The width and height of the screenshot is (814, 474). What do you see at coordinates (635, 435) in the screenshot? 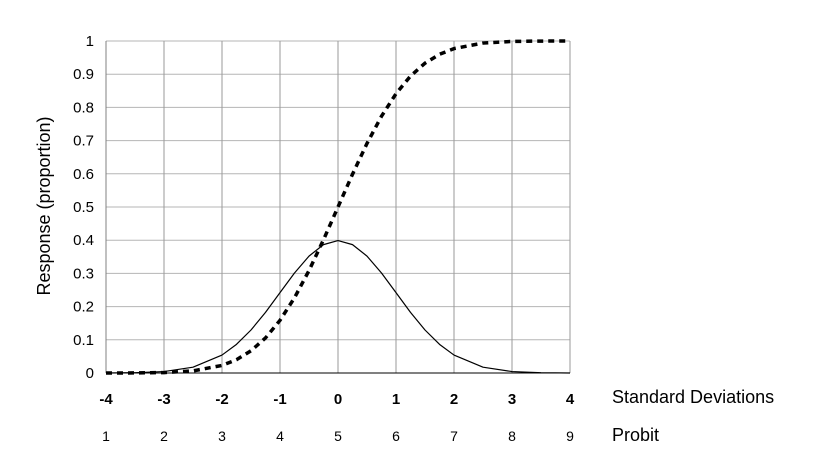
I see `probit-axis-label: Probit` at bounding box center [635, 435].